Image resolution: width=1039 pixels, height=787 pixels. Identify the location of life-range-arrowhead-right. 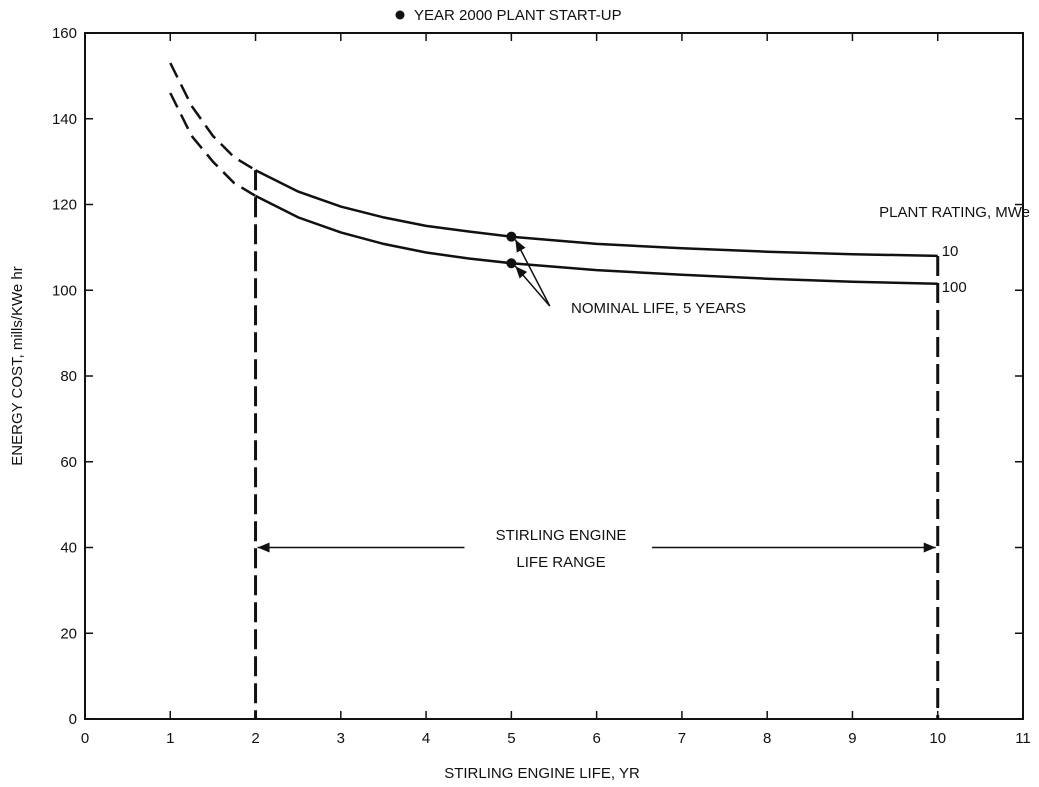
(929, 547).